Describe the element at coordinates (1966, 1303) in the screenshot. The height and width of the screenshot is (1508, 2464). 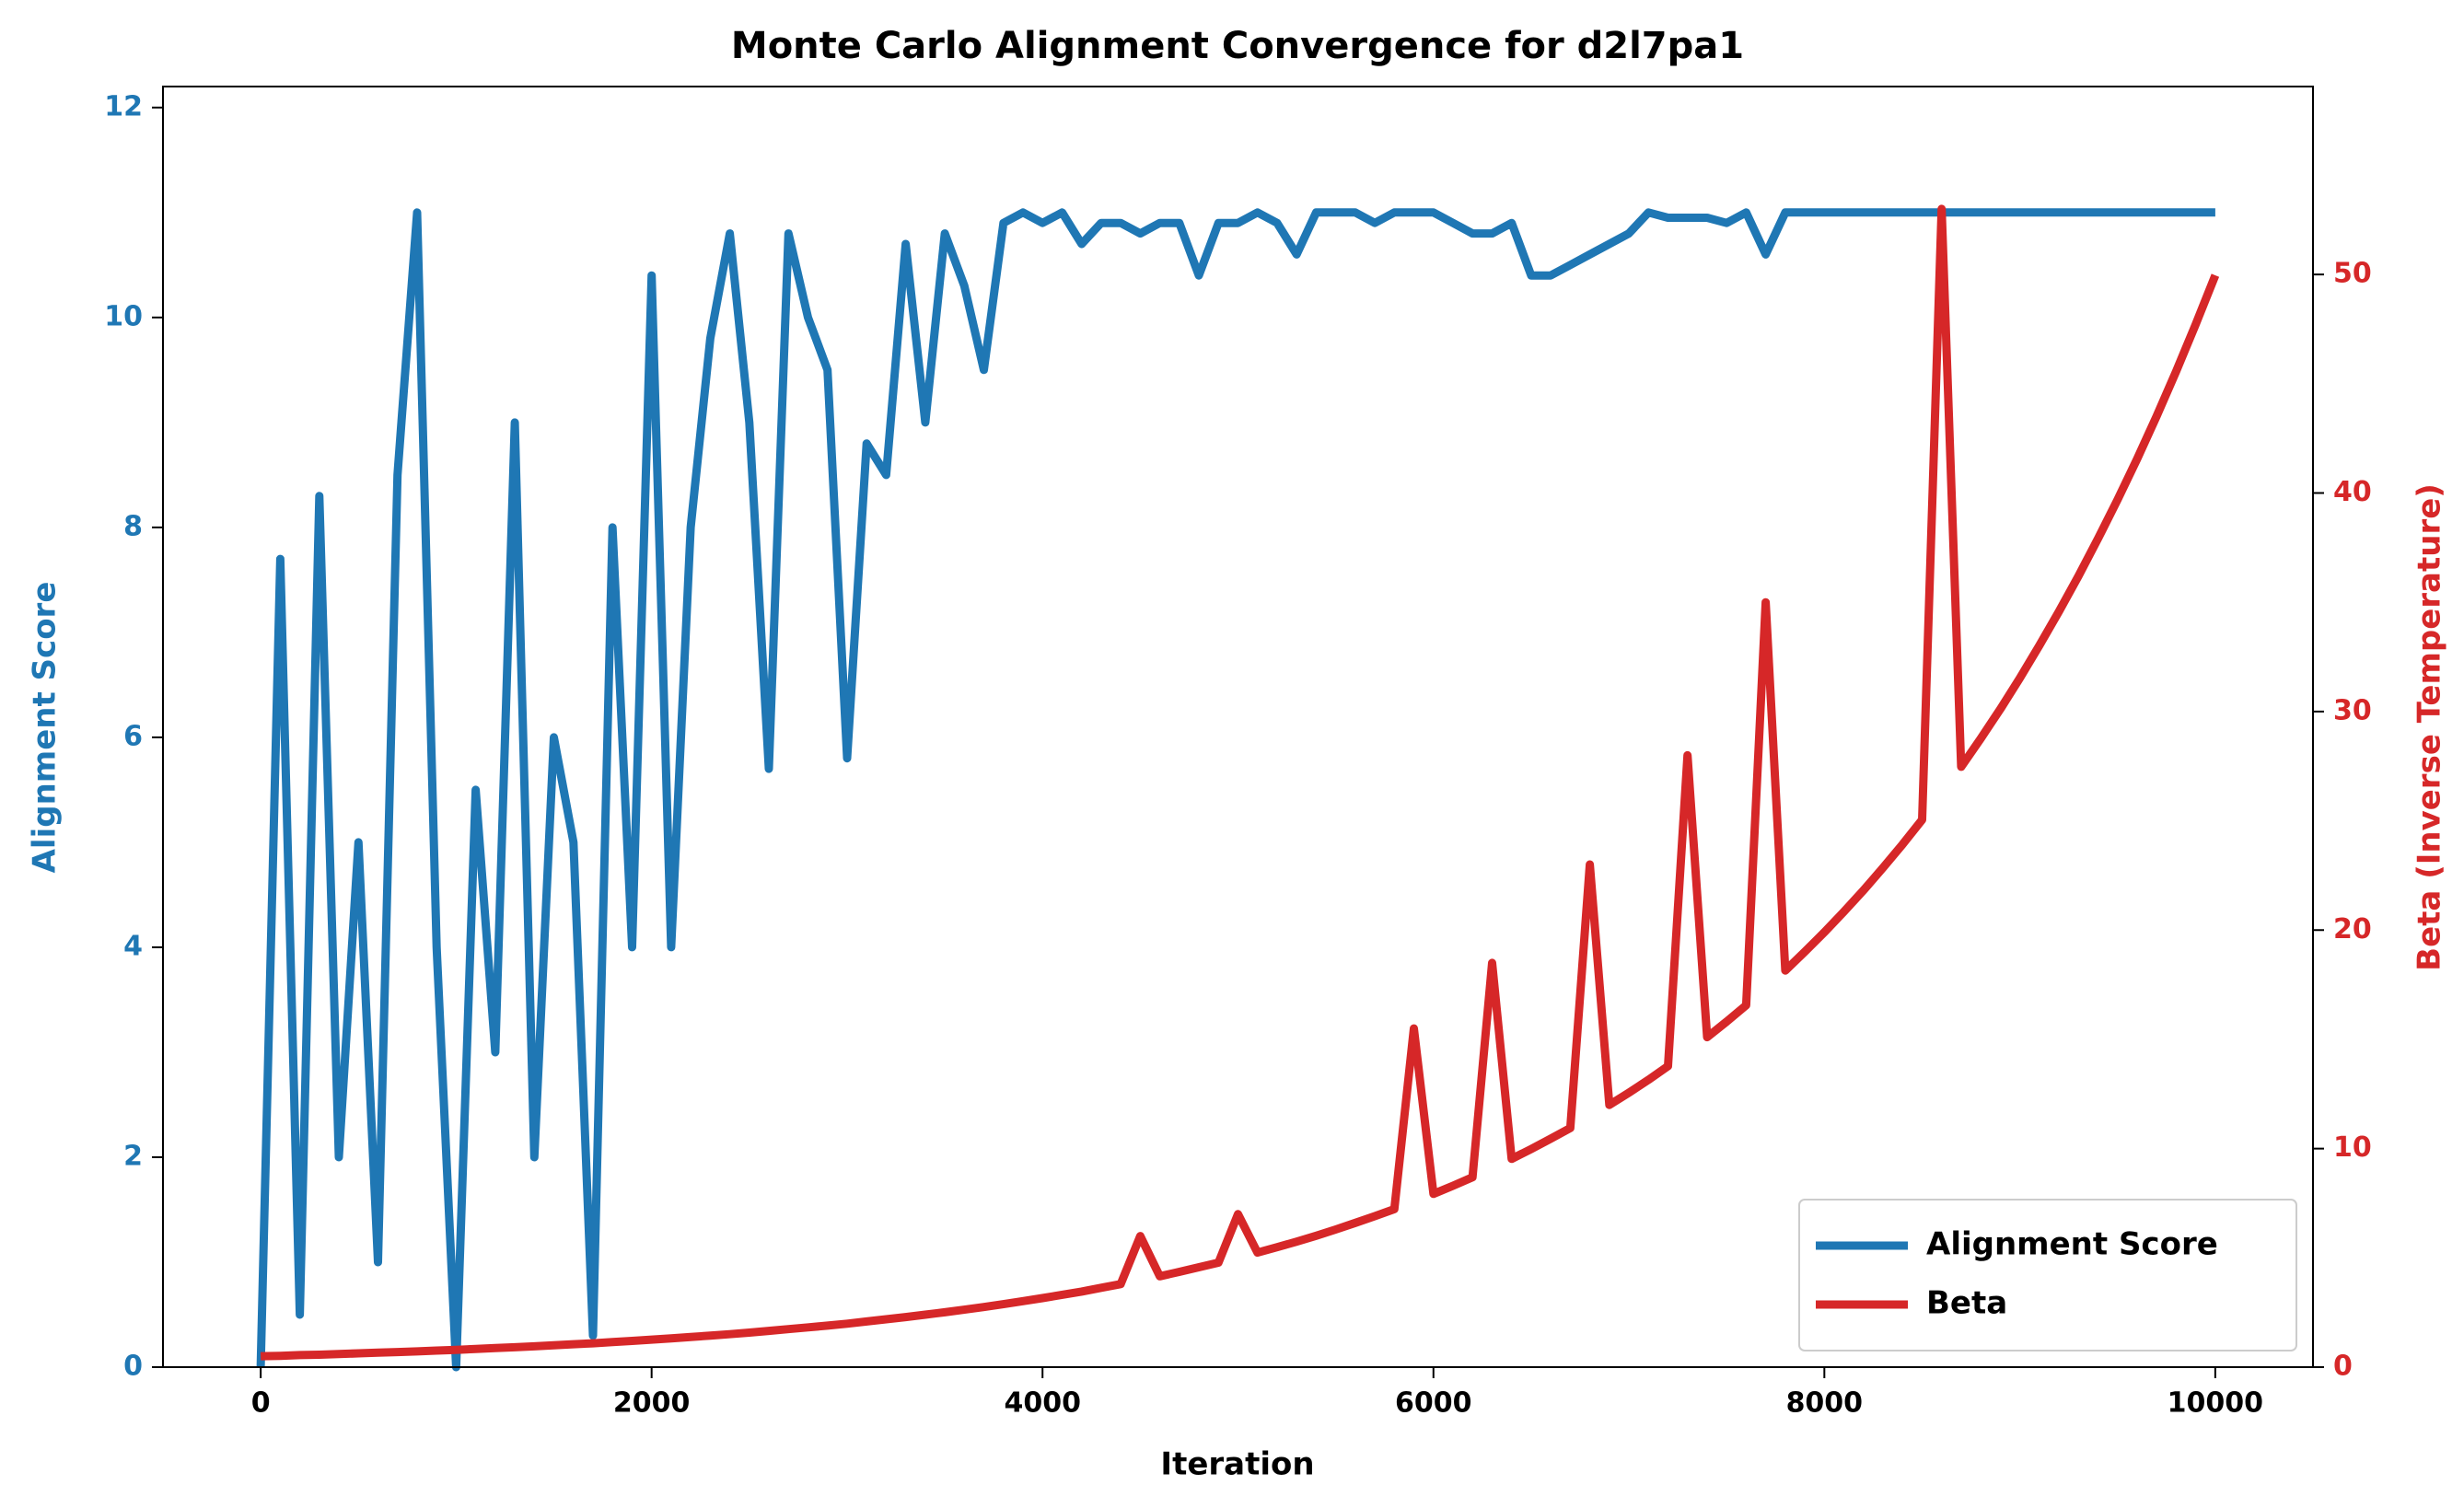
I see `legend-label: Beta` at that location.